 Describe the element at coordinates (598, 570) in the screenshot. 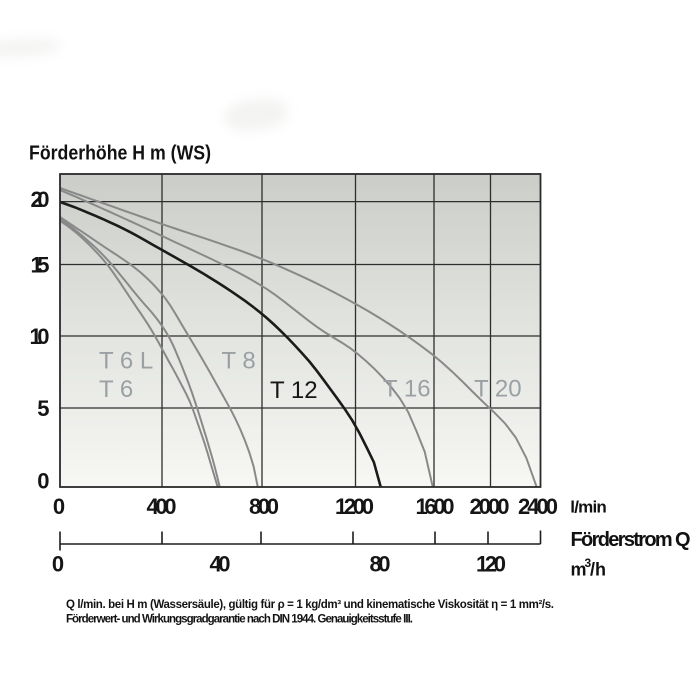

I see `svg-text: /h` at that location.